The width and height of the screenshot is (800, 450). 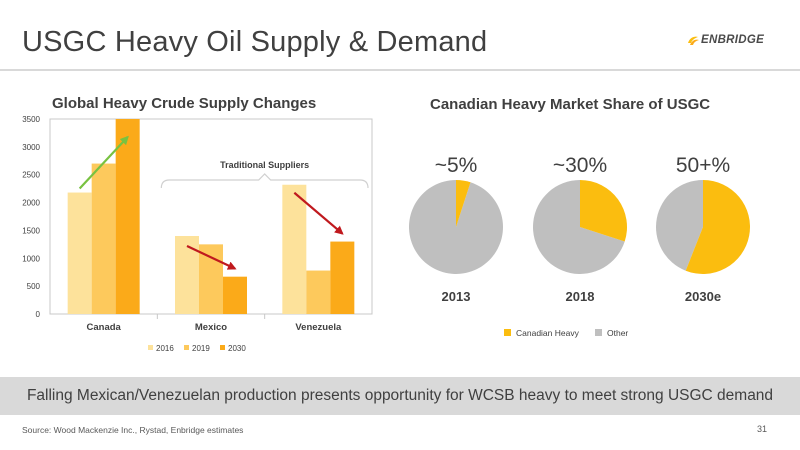 I want to click on pie-year-label-2030e: 2030e, so click(x=703, y=296).